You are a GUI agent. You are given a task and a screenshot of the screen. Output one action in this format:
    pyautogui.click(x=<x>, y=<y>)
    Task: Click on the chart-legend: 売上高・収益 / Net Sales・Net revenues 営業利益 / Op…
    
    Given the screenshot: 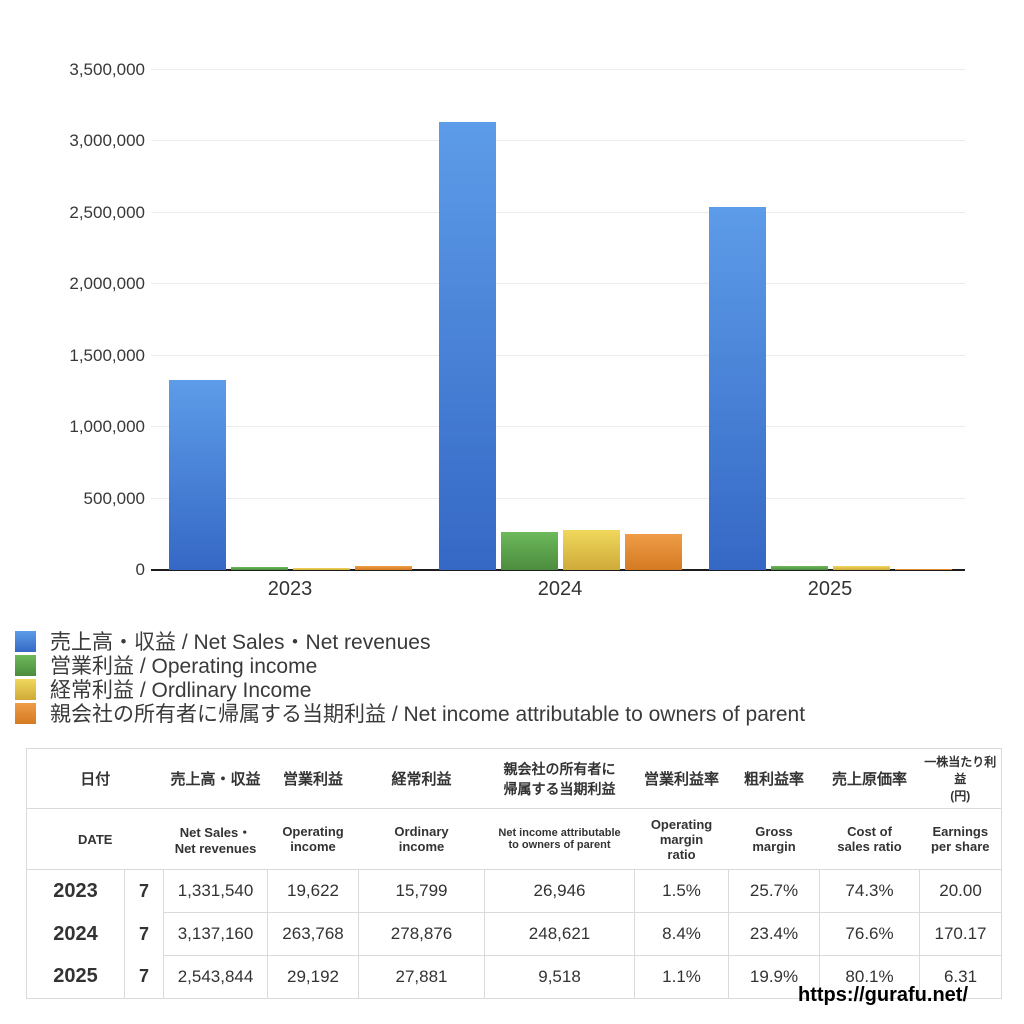 What is the action you would take?
    pyautogui.click(x=410, y=677)
    